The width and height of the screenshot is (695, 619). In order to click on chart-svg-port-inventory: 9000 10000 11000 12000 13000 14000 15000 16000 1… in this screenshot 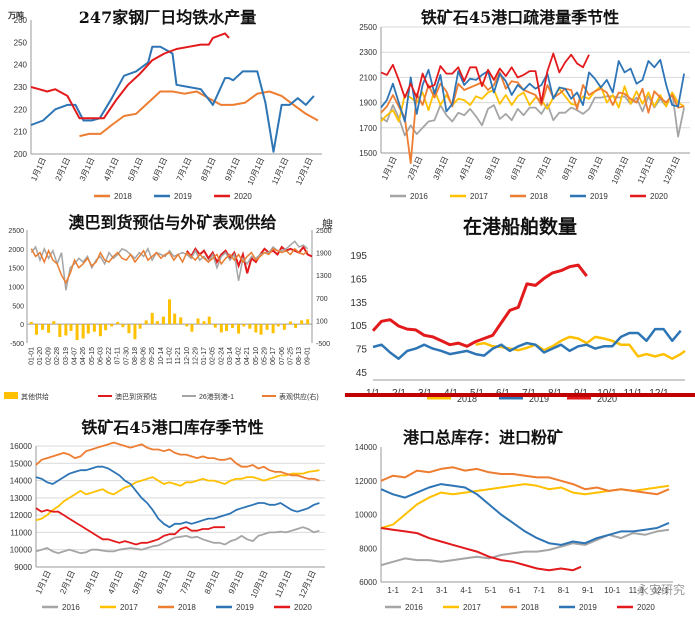, I will do `click(167, 526)`.